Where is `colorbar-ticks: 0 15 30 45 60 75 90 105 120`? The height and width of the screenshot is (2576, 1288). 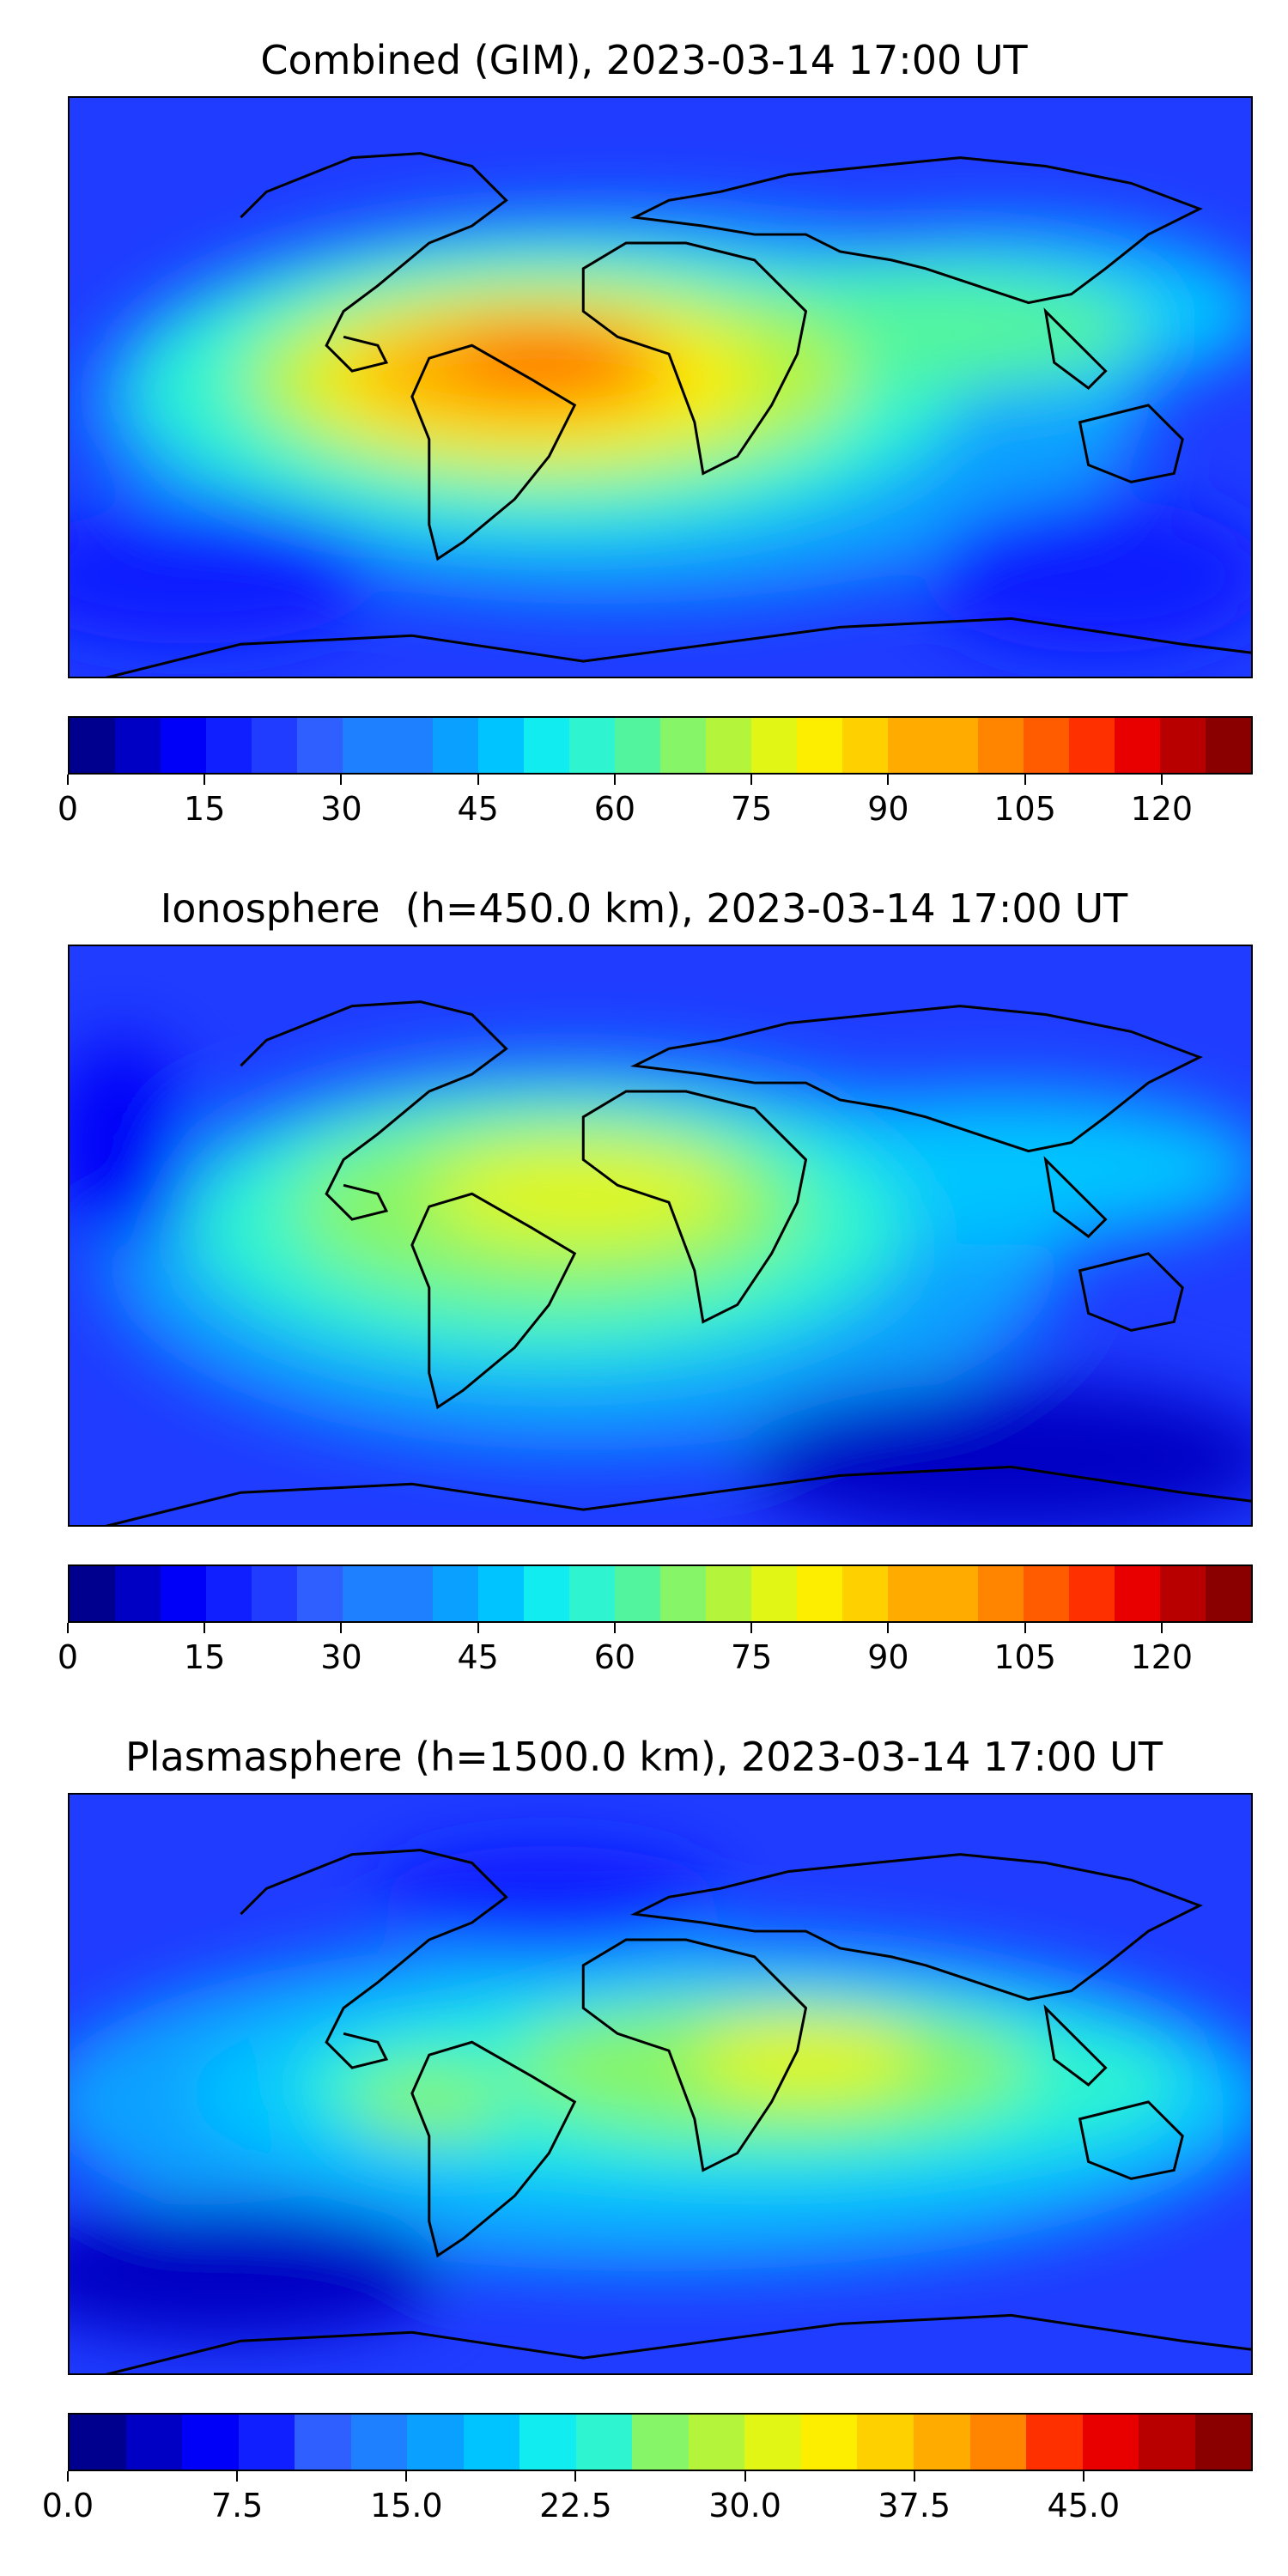 colorbar-ticks: 0 15 30 45 60 75 90 105 120 is located at coordinates (655, 801).